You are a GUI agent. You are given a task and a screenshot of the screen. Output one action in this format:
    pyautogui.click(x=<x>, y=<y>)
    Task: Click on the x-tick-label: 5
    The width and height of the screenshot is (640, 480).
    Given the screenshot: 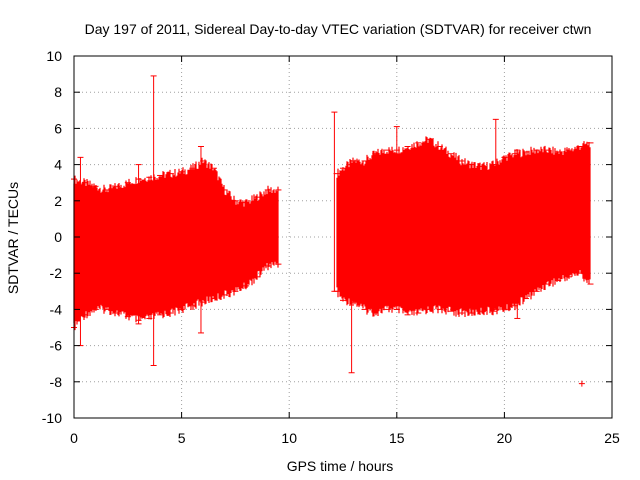 What is the action you would take?
    pyautogui.click(x=182, y=438)
    